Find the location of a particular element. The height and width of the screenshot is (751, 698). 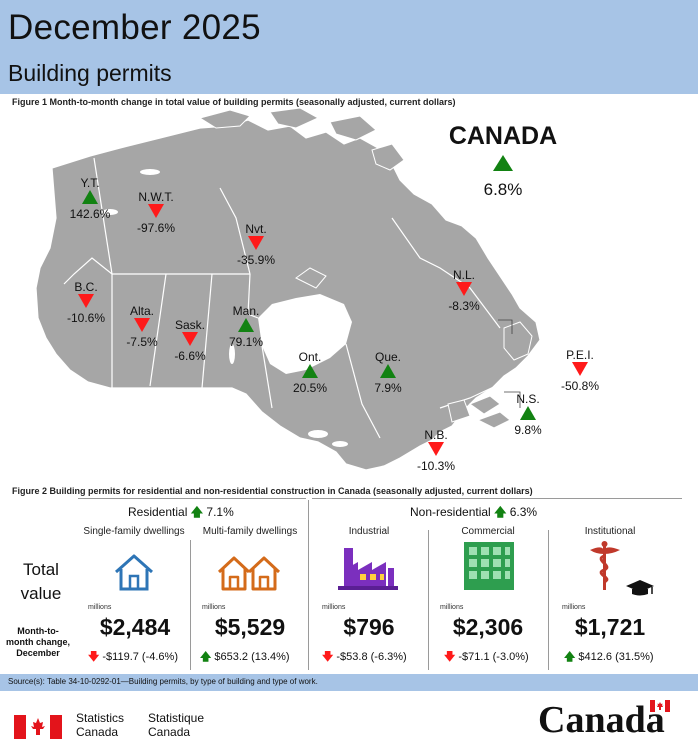

canada-total: CANADA 6.8% is located at coordinates (503, 160).